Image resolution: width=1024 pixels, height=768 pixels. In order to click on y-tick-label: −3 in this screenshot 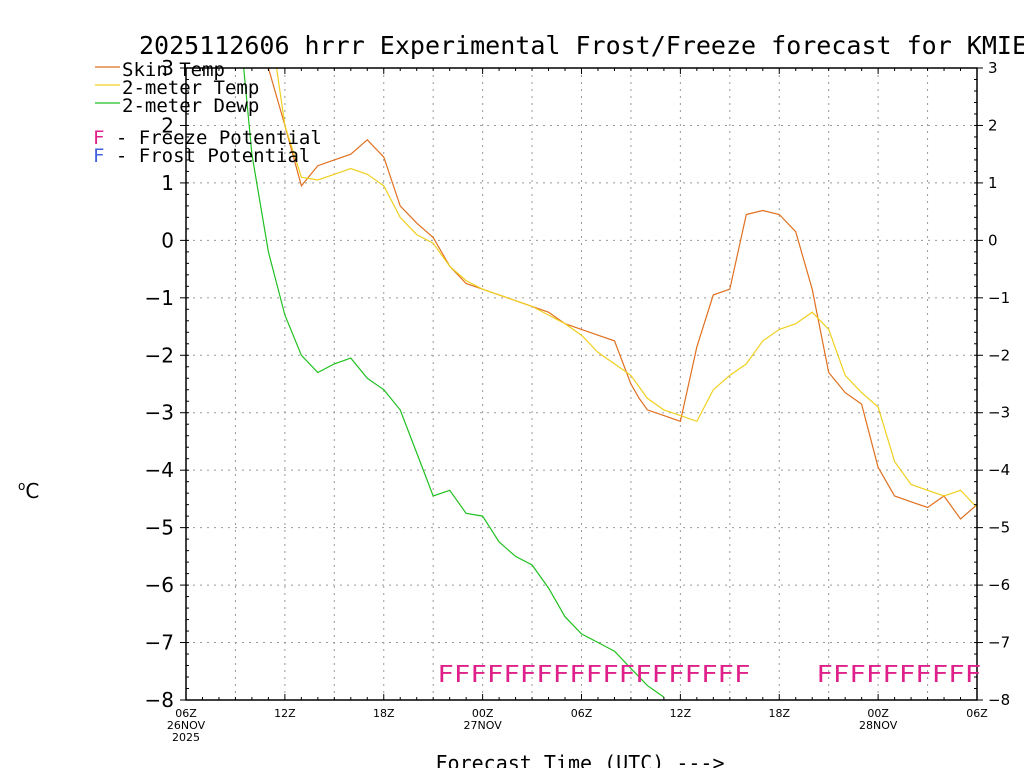, I will do `click(159, 413)`.